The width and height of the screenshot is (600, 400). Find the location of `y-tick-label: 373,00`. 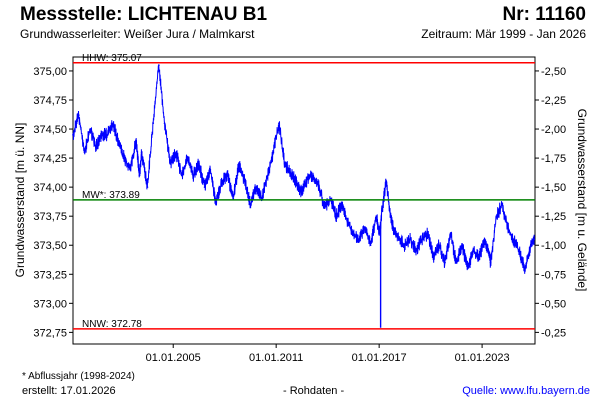

y-tick-label: 373,00 is located at coordinates (50, 304).